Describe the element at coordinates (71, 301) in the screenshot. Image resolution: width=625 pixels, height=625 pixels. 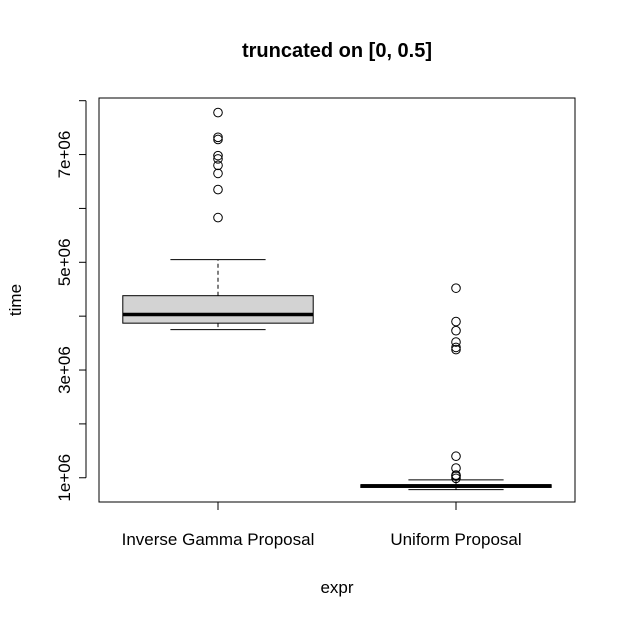
I see `y-axis: 1e+06 3e+06 5e+06 7e+06` at that location.